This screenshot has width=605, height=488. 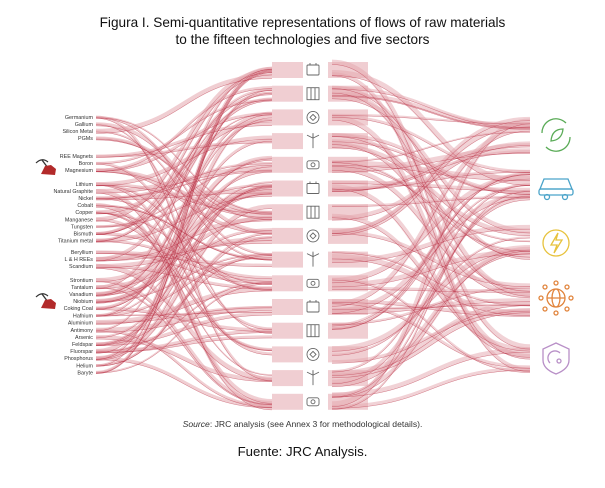 I want to click on material-label: Natural Graphite, so click(x=73, y=192).